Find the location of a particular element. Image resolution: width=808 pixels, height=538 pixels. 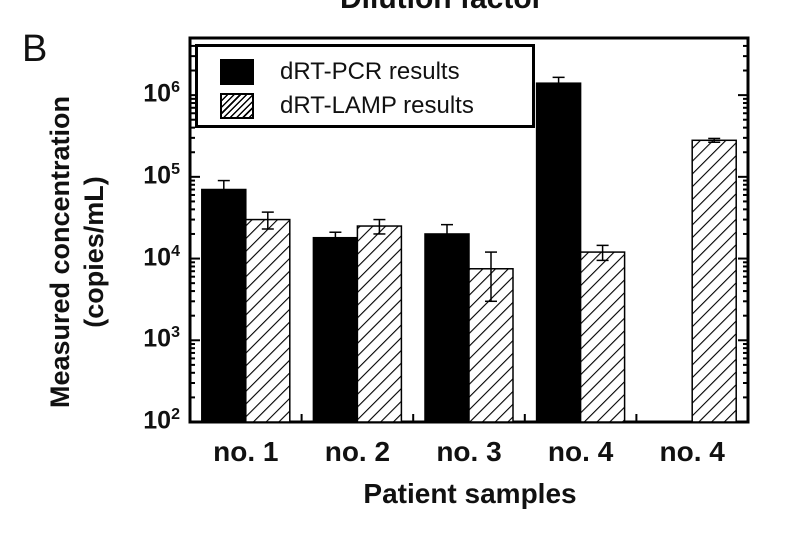

legend-label-pcr: dRT-PCR results is located at coordinates (370, 71).